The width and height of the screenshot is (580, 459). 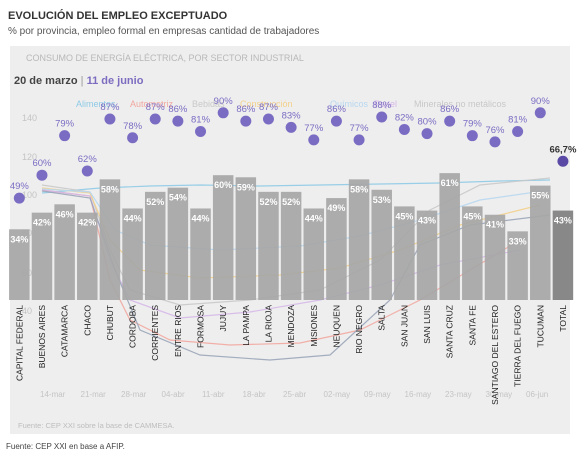 I want to click on background-y-tick: 40, so click(x=27, y=311).